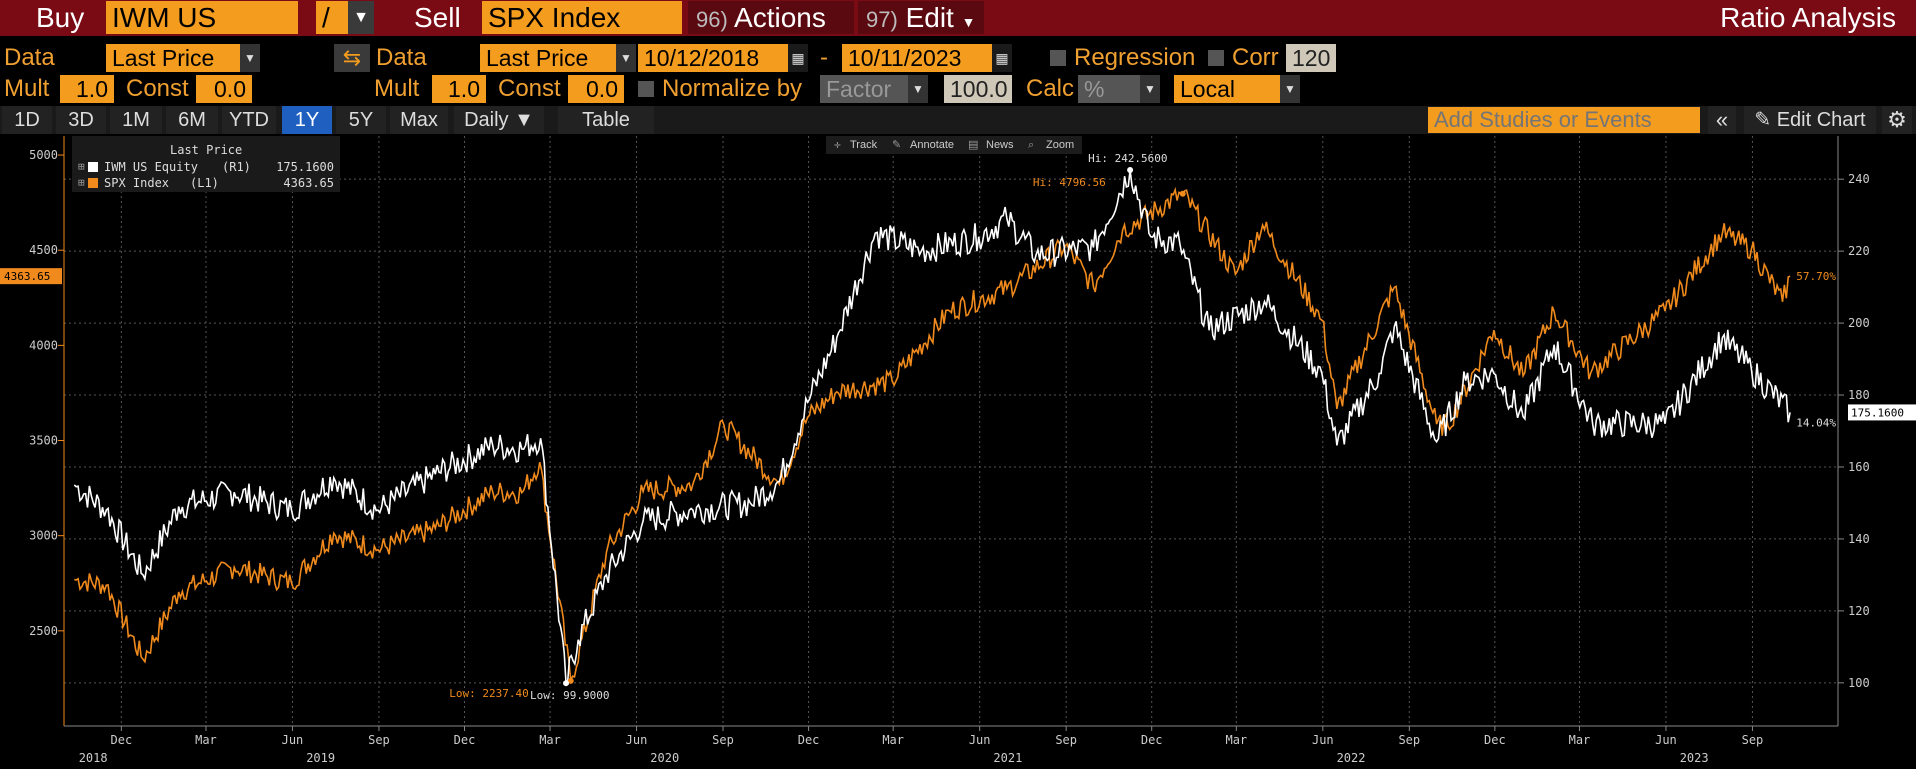  Describe the element at coordinates (499, 120) in the screenshot. I see `frequency-dropdown: Daily ▼` at that location.